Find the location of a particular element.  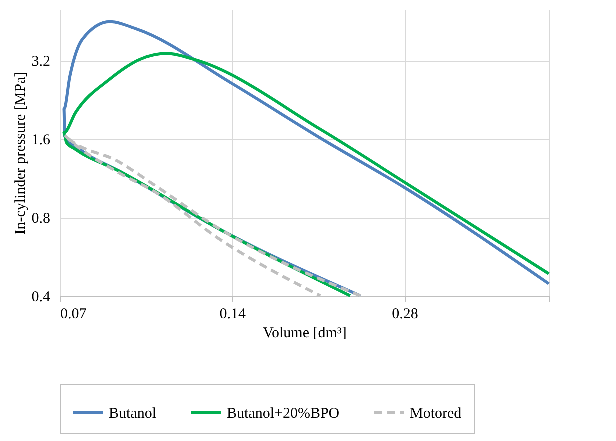

x-tick-label: 0.07 is located at coordinates (74, 314).